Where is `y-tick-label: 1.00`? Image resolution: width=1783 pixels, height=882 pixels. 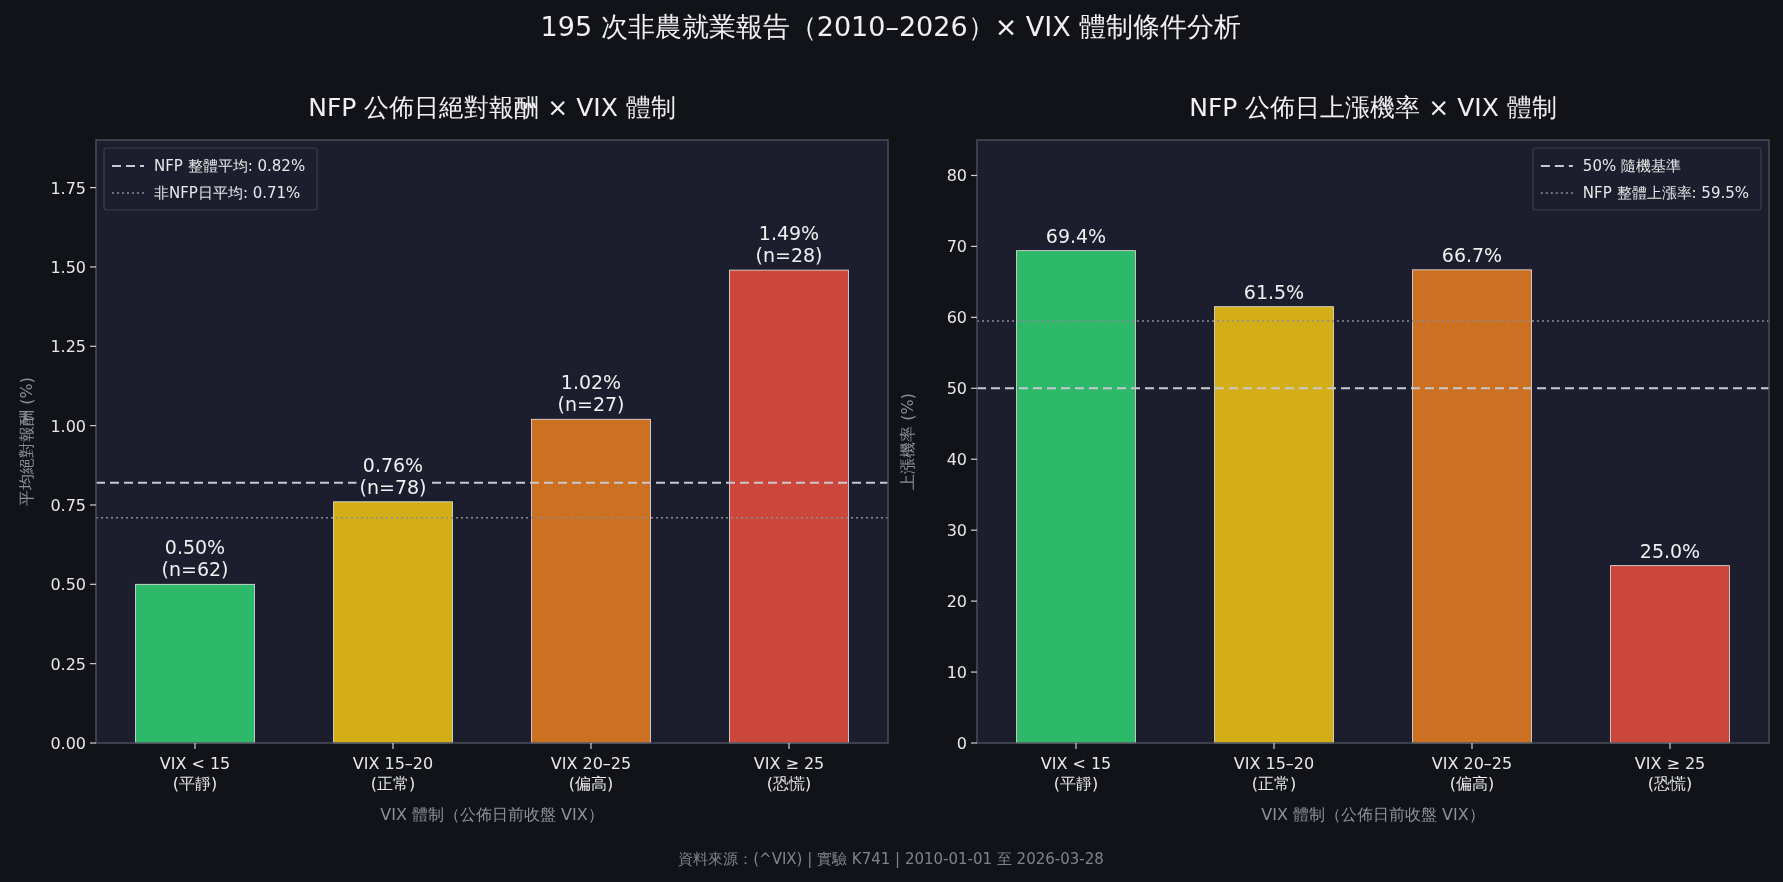 y-tick-label: 1.00 is located at coordinates (68, 426).